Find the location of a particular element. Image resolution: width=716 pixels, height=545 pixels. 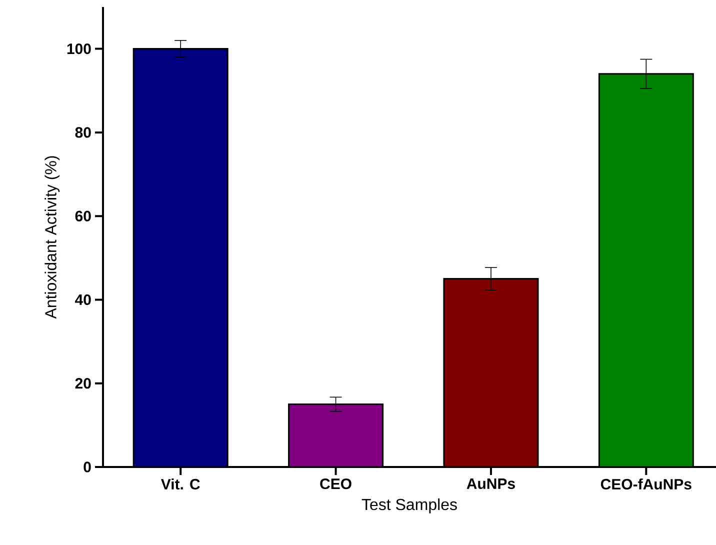

y-axis-title: Antioxidant Activity (%) is located at coordinates (52, 237).